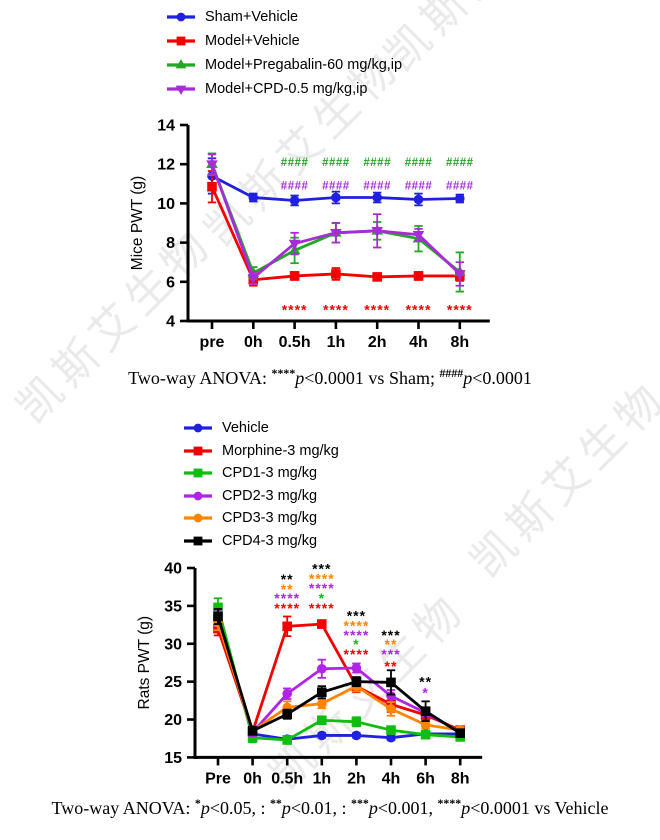 Image resolution: width=660 pixels, height=840 pixels. I want to click on series-CPD4-3 mg/kg, so click(339, 673).